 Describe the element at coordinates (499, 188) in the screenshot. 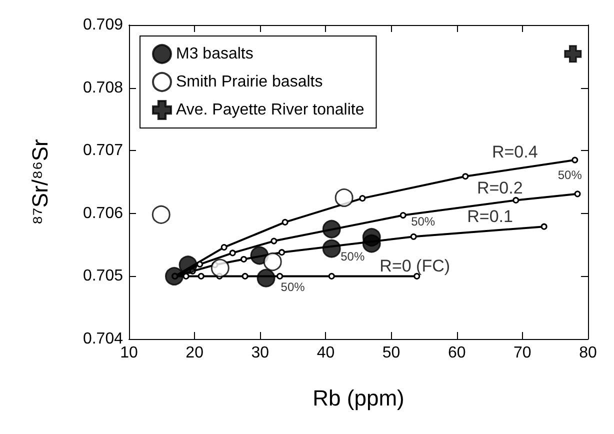

I see `annotation: R=0.2` at that location.